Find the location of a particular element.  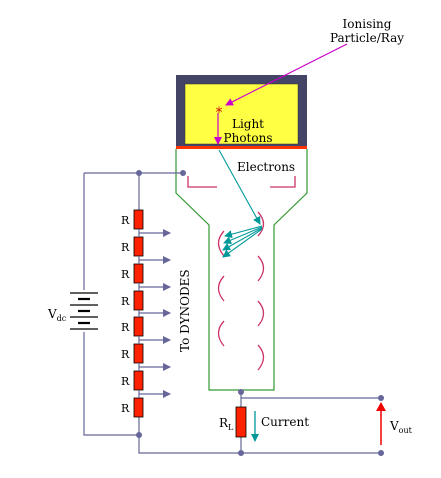

scintillator-crystal is located at coordinates (241, 114).